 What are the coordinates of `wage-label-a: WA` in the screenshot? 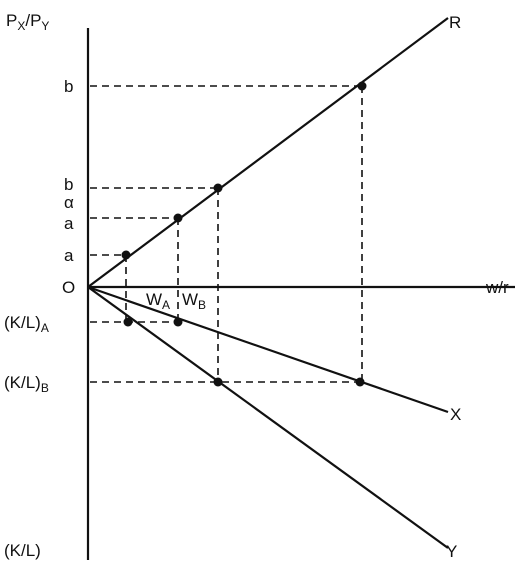 It's located at (158, 301).